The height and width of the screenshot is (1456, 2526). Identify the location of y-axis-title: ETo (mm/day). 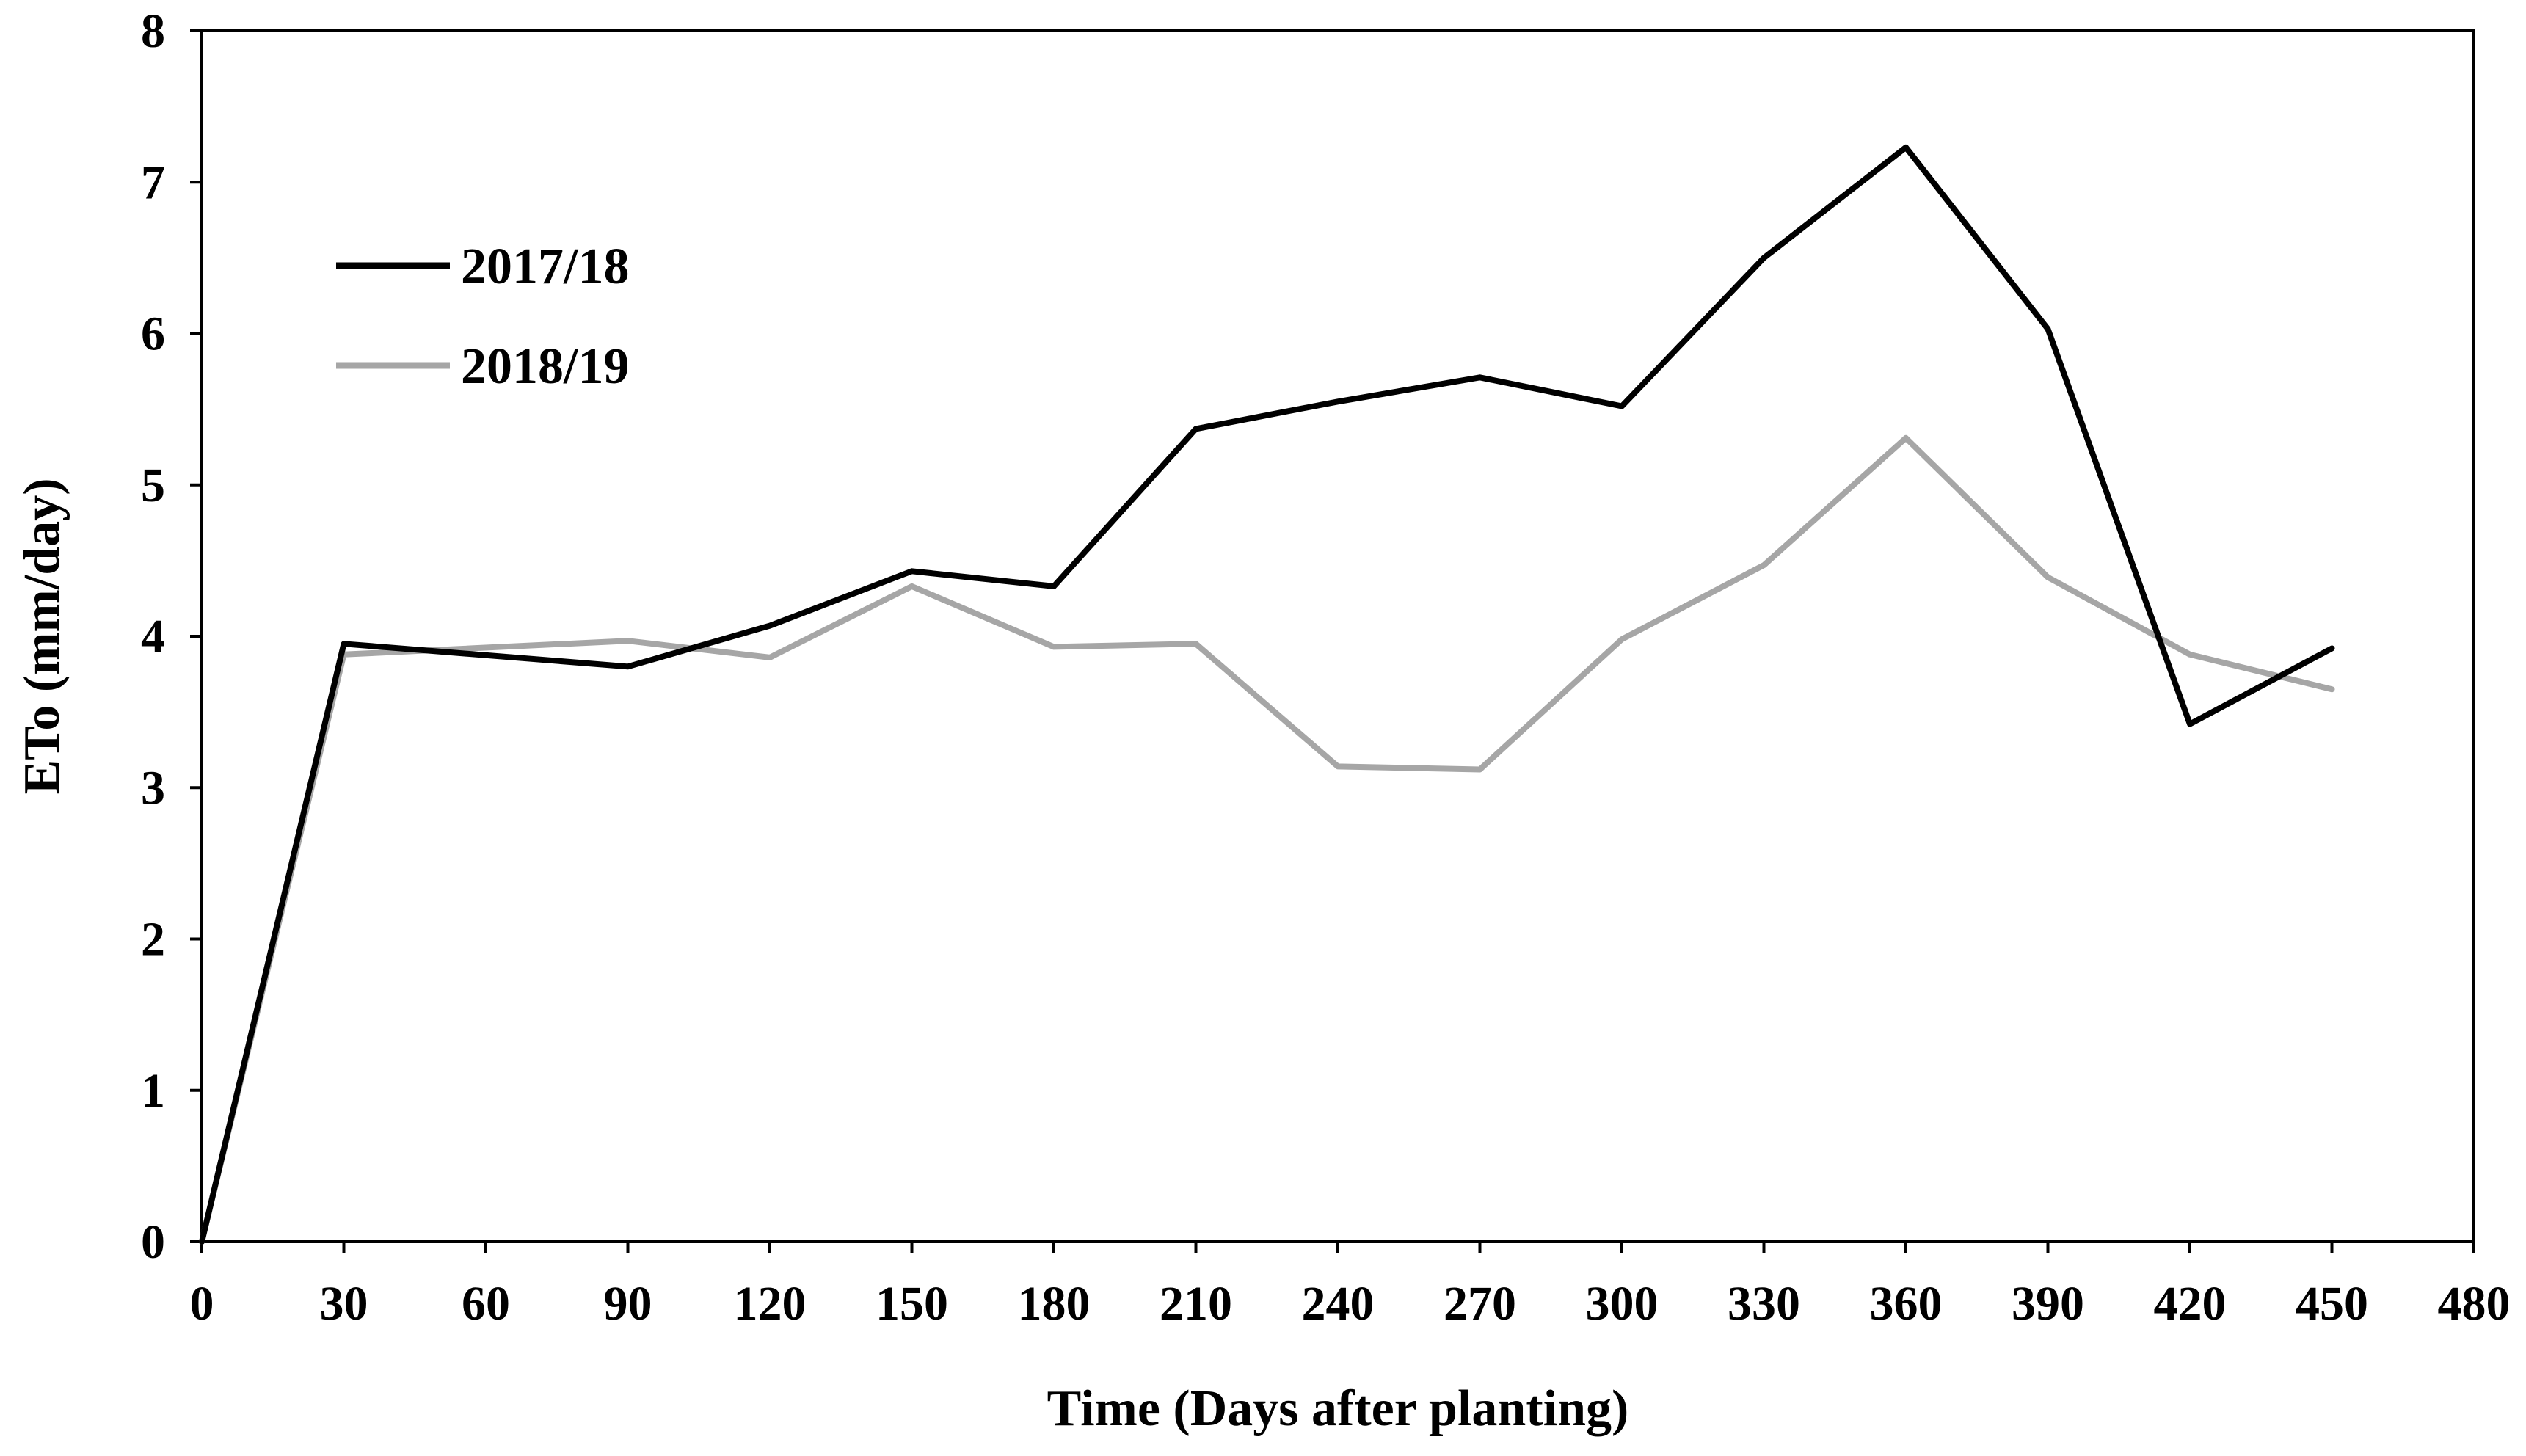
(42, 636).